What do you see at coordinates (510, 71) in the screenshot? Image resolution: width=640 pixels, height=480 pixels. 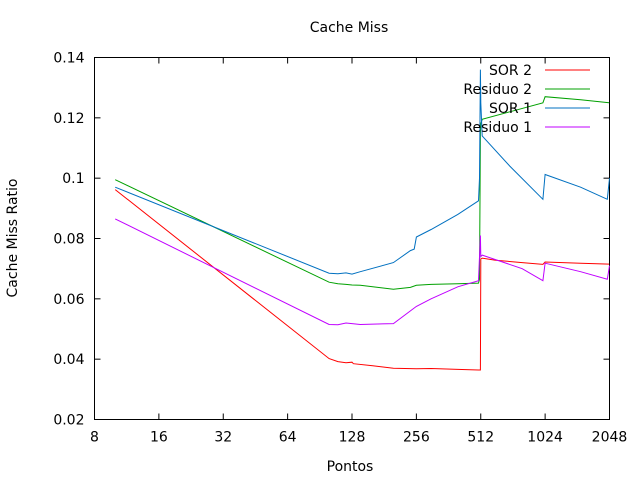 I see `legend-label-sor-2: SOR 2` at bounding box center [510, 71].